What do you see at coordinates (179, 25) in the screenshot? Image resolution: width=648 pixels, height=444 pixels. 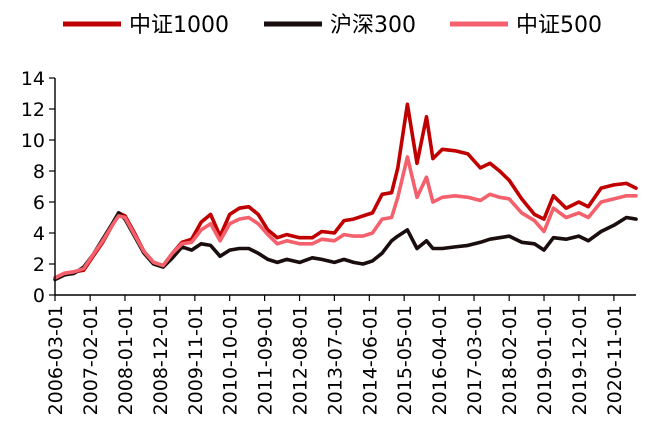 I see `legend-label-1: 中证1000` at bounding box center [179, 25].